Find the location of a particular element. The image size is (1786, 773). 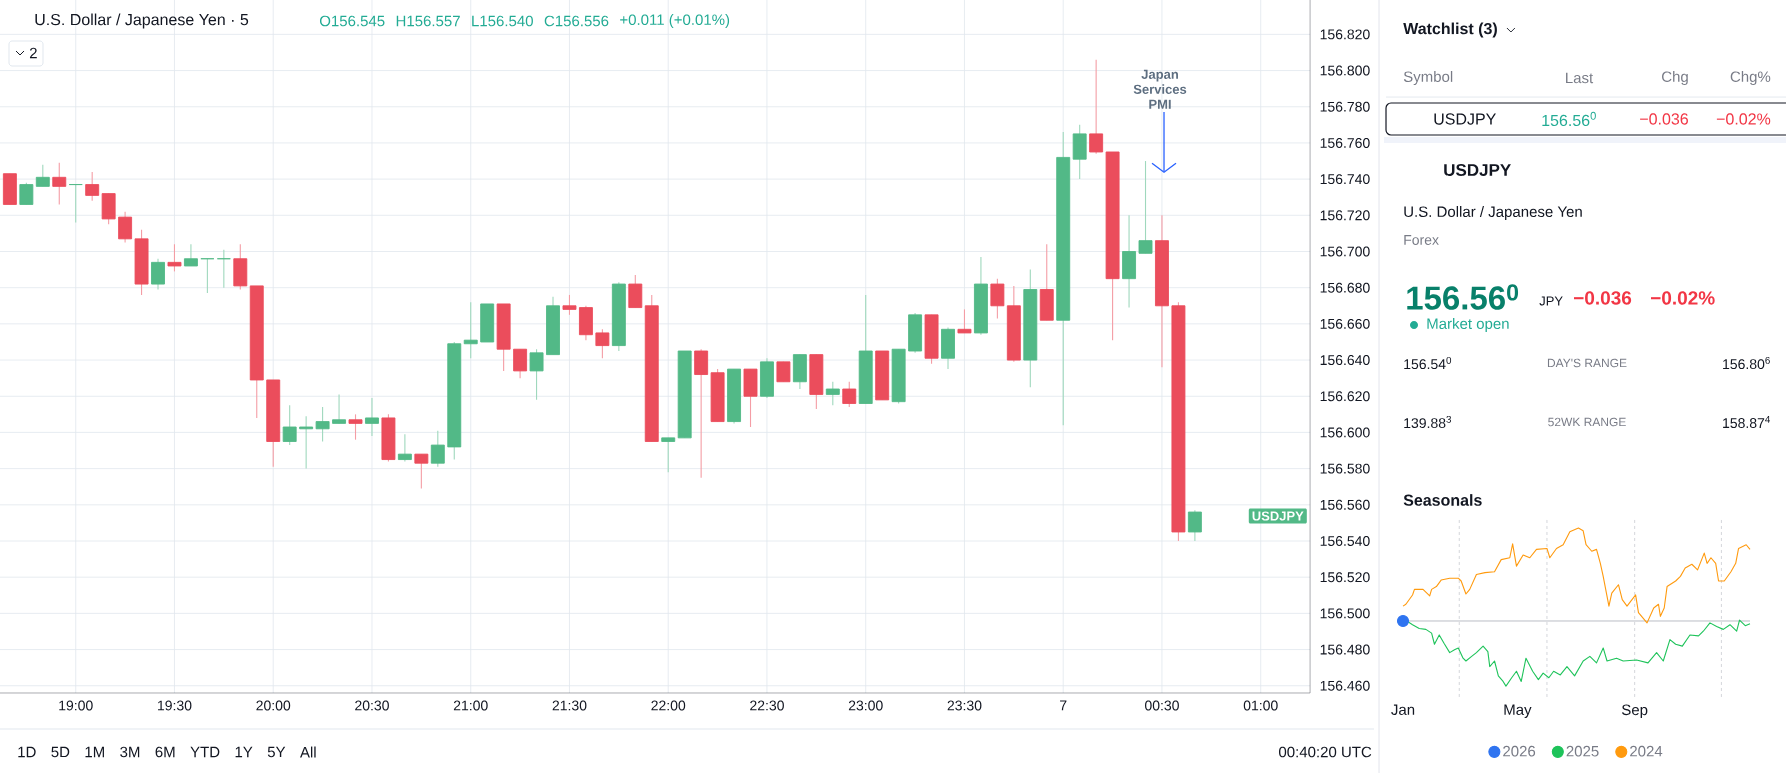

y-tick-label: 156.520 is located at coordinates (1345, 577).